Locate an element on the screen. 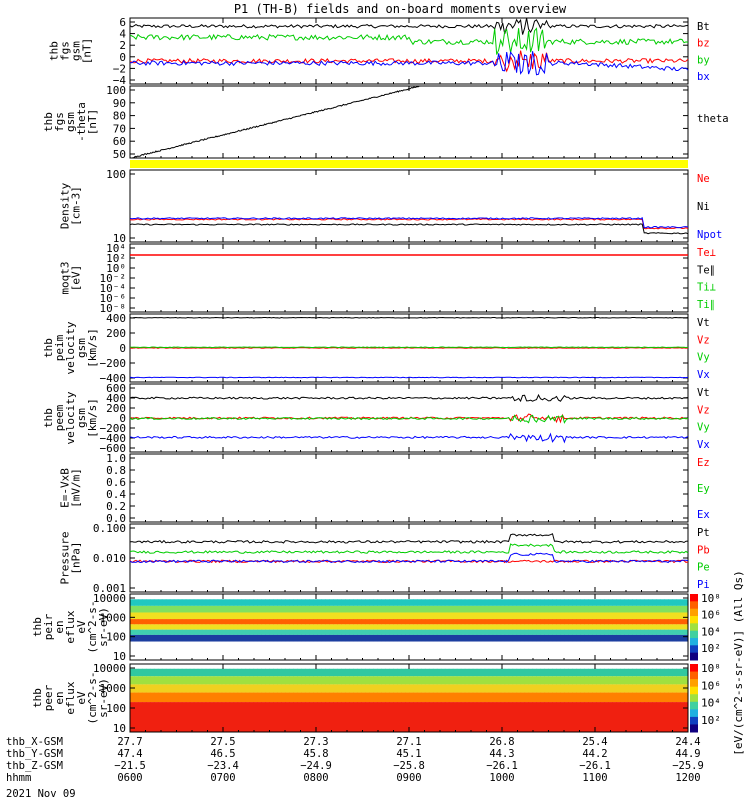  colorbar-label: [eV/(cm^2-s-sr-eV)] (All Qs) is located at coordinates (738, 662).